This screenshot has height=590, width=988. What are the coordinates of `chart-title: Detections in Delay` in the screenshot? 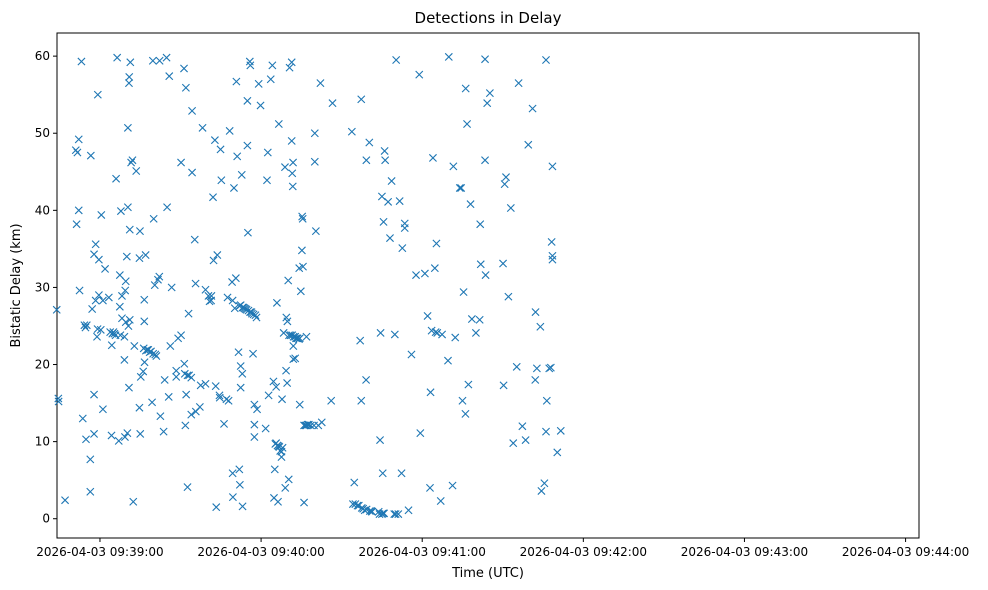 It's located at (488, 18).